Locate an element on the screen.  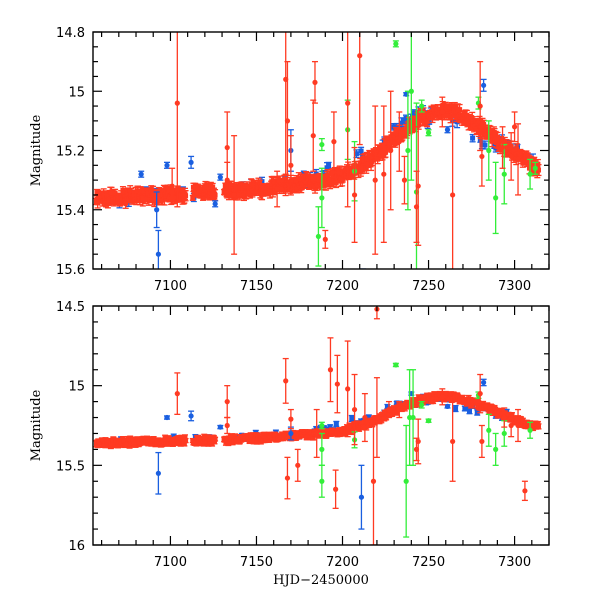
y-tick-label: 14.8 is located at coordinates (70, 33).